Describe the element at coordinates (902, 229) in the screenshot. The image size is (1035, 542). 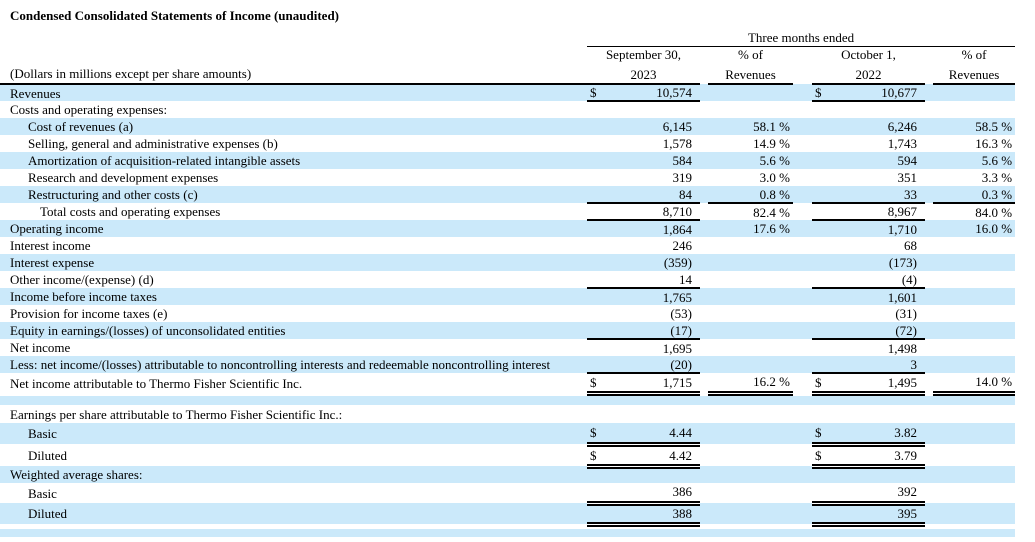
I see `amount-value: 1,710` at that location.